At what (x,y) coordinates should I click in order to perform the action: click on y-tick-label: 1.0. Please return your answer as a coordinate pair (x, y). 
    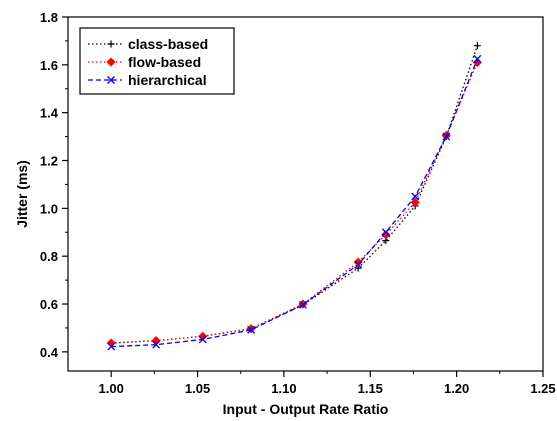
    Looking at the image, I should click on (49, 208).